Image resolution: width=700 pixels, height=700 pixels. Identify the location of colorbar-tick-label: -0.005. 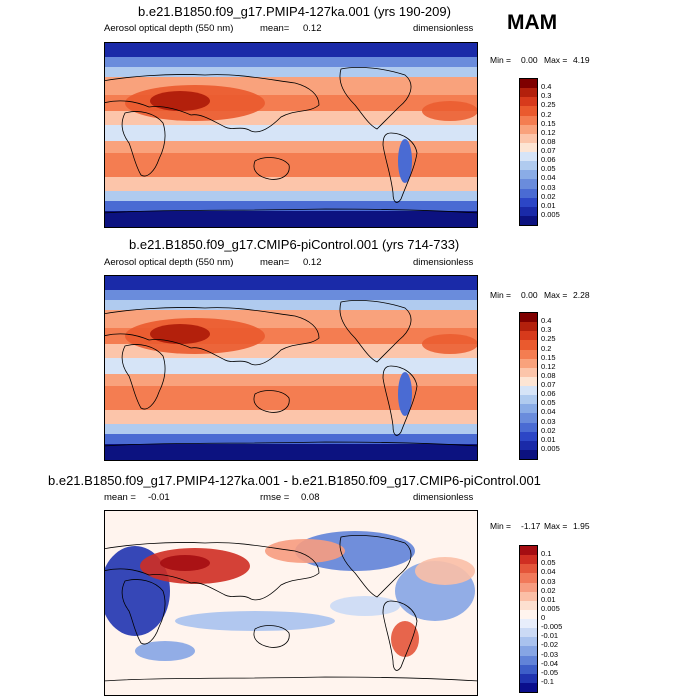
(552, 627).